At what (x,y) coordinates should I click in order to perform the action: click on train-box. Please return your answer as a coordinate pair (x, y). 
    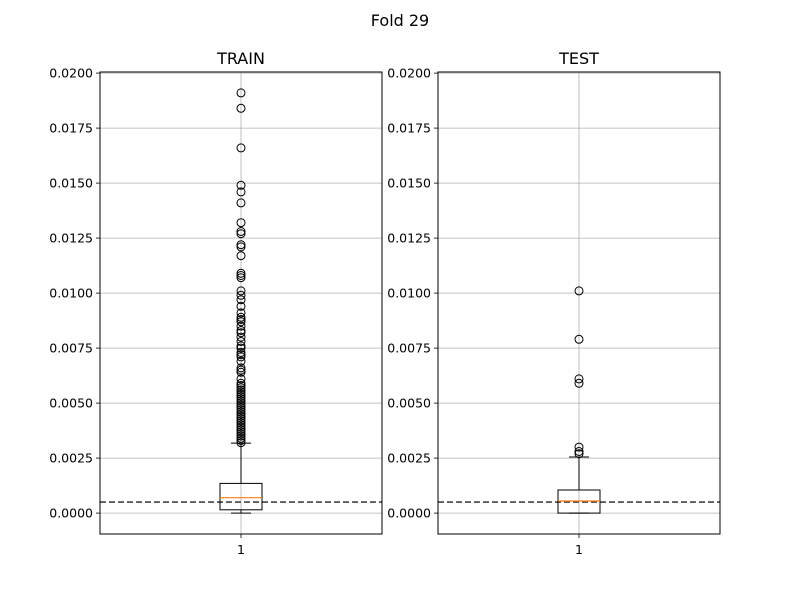
    Looking at the image, I should click on (241, 496).